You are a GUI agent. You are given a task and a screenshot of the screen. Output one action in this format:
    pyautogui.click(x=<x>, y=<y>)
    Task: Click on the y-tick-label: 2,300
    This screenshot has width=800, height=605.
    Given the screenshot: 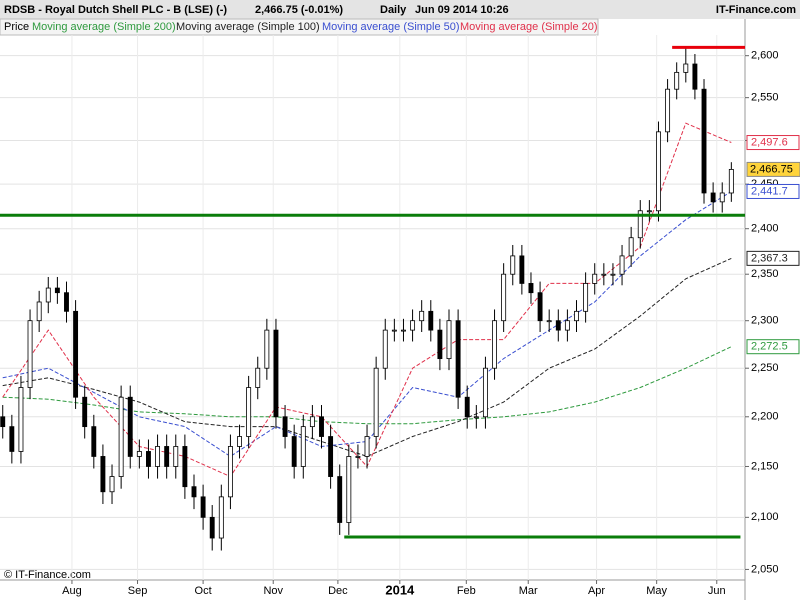 What is the action you would take?
    pyautogui.click(x=765, y=321)
    